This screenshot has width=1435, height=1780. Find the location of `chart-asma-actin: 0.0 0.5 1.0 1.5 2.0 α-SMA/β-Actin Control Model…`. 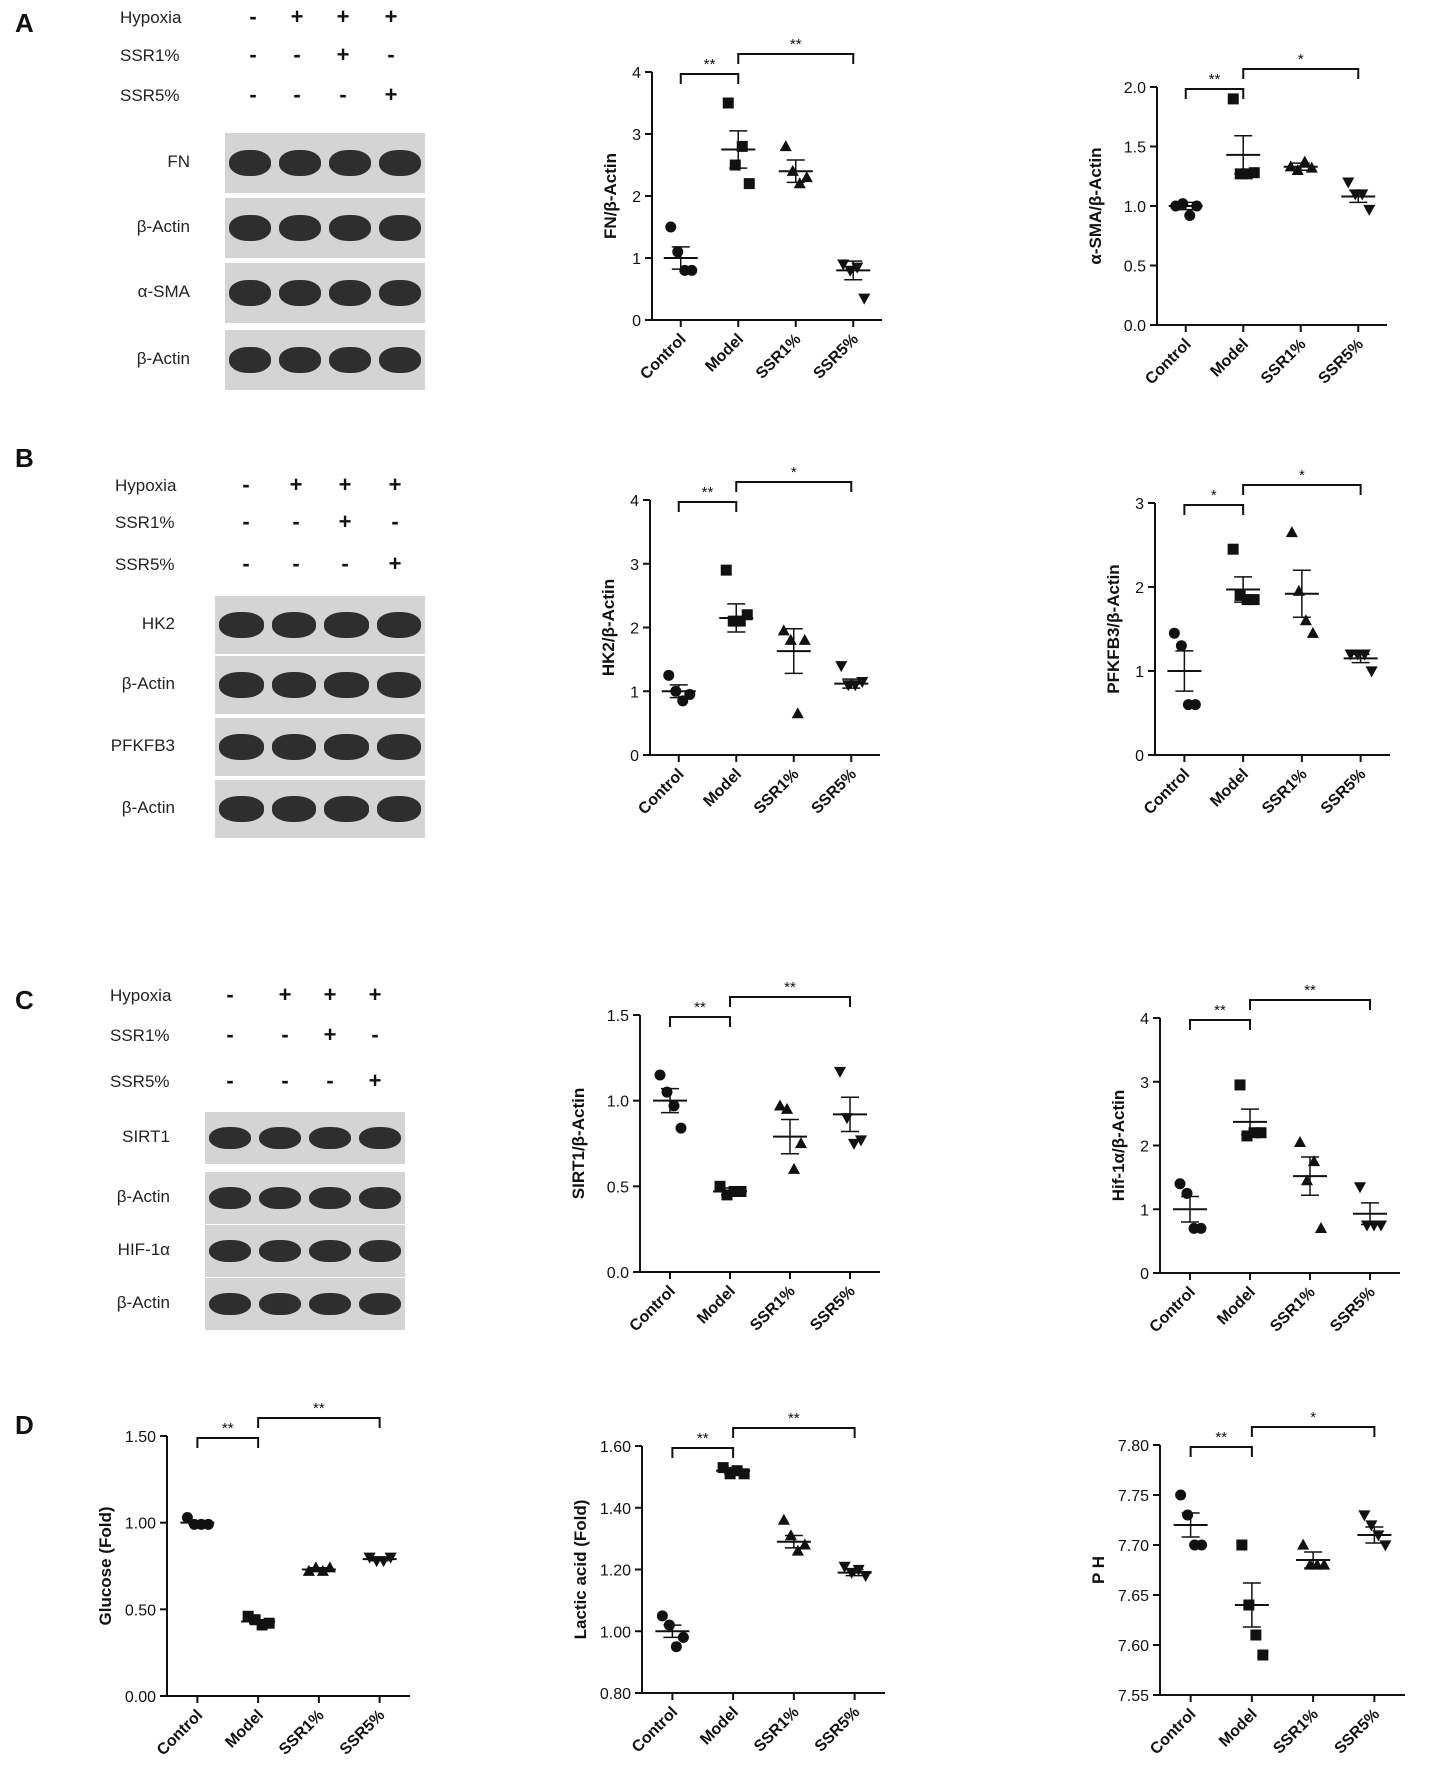

chart-asma-actin: 0.0 0.5 1.0 1.5 2.0 α-SMA/β-Actin Control Model… is located at coordinates (1236, 219).